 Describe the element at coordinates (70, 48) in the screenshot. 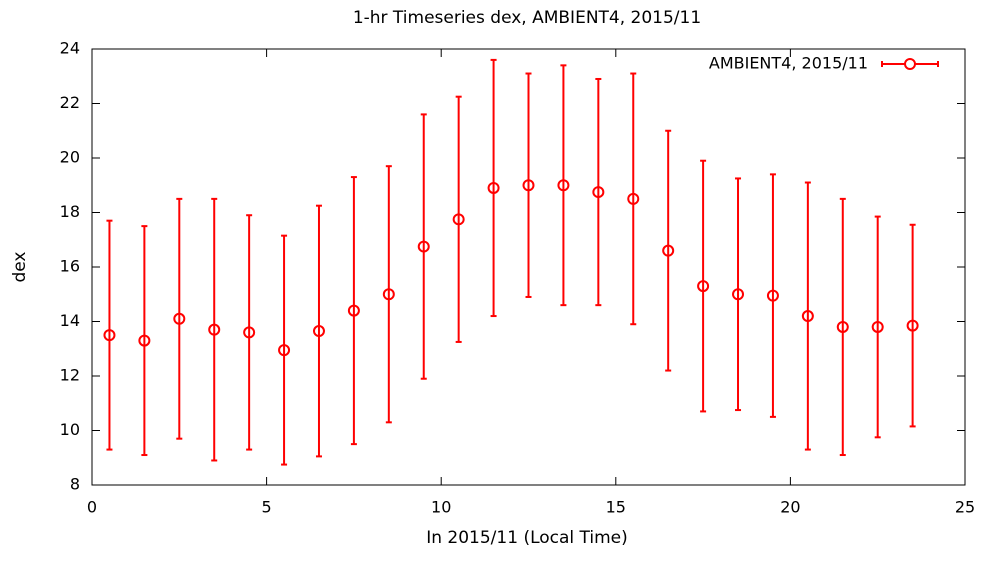

I see `y-tick-label: 24` at that location.